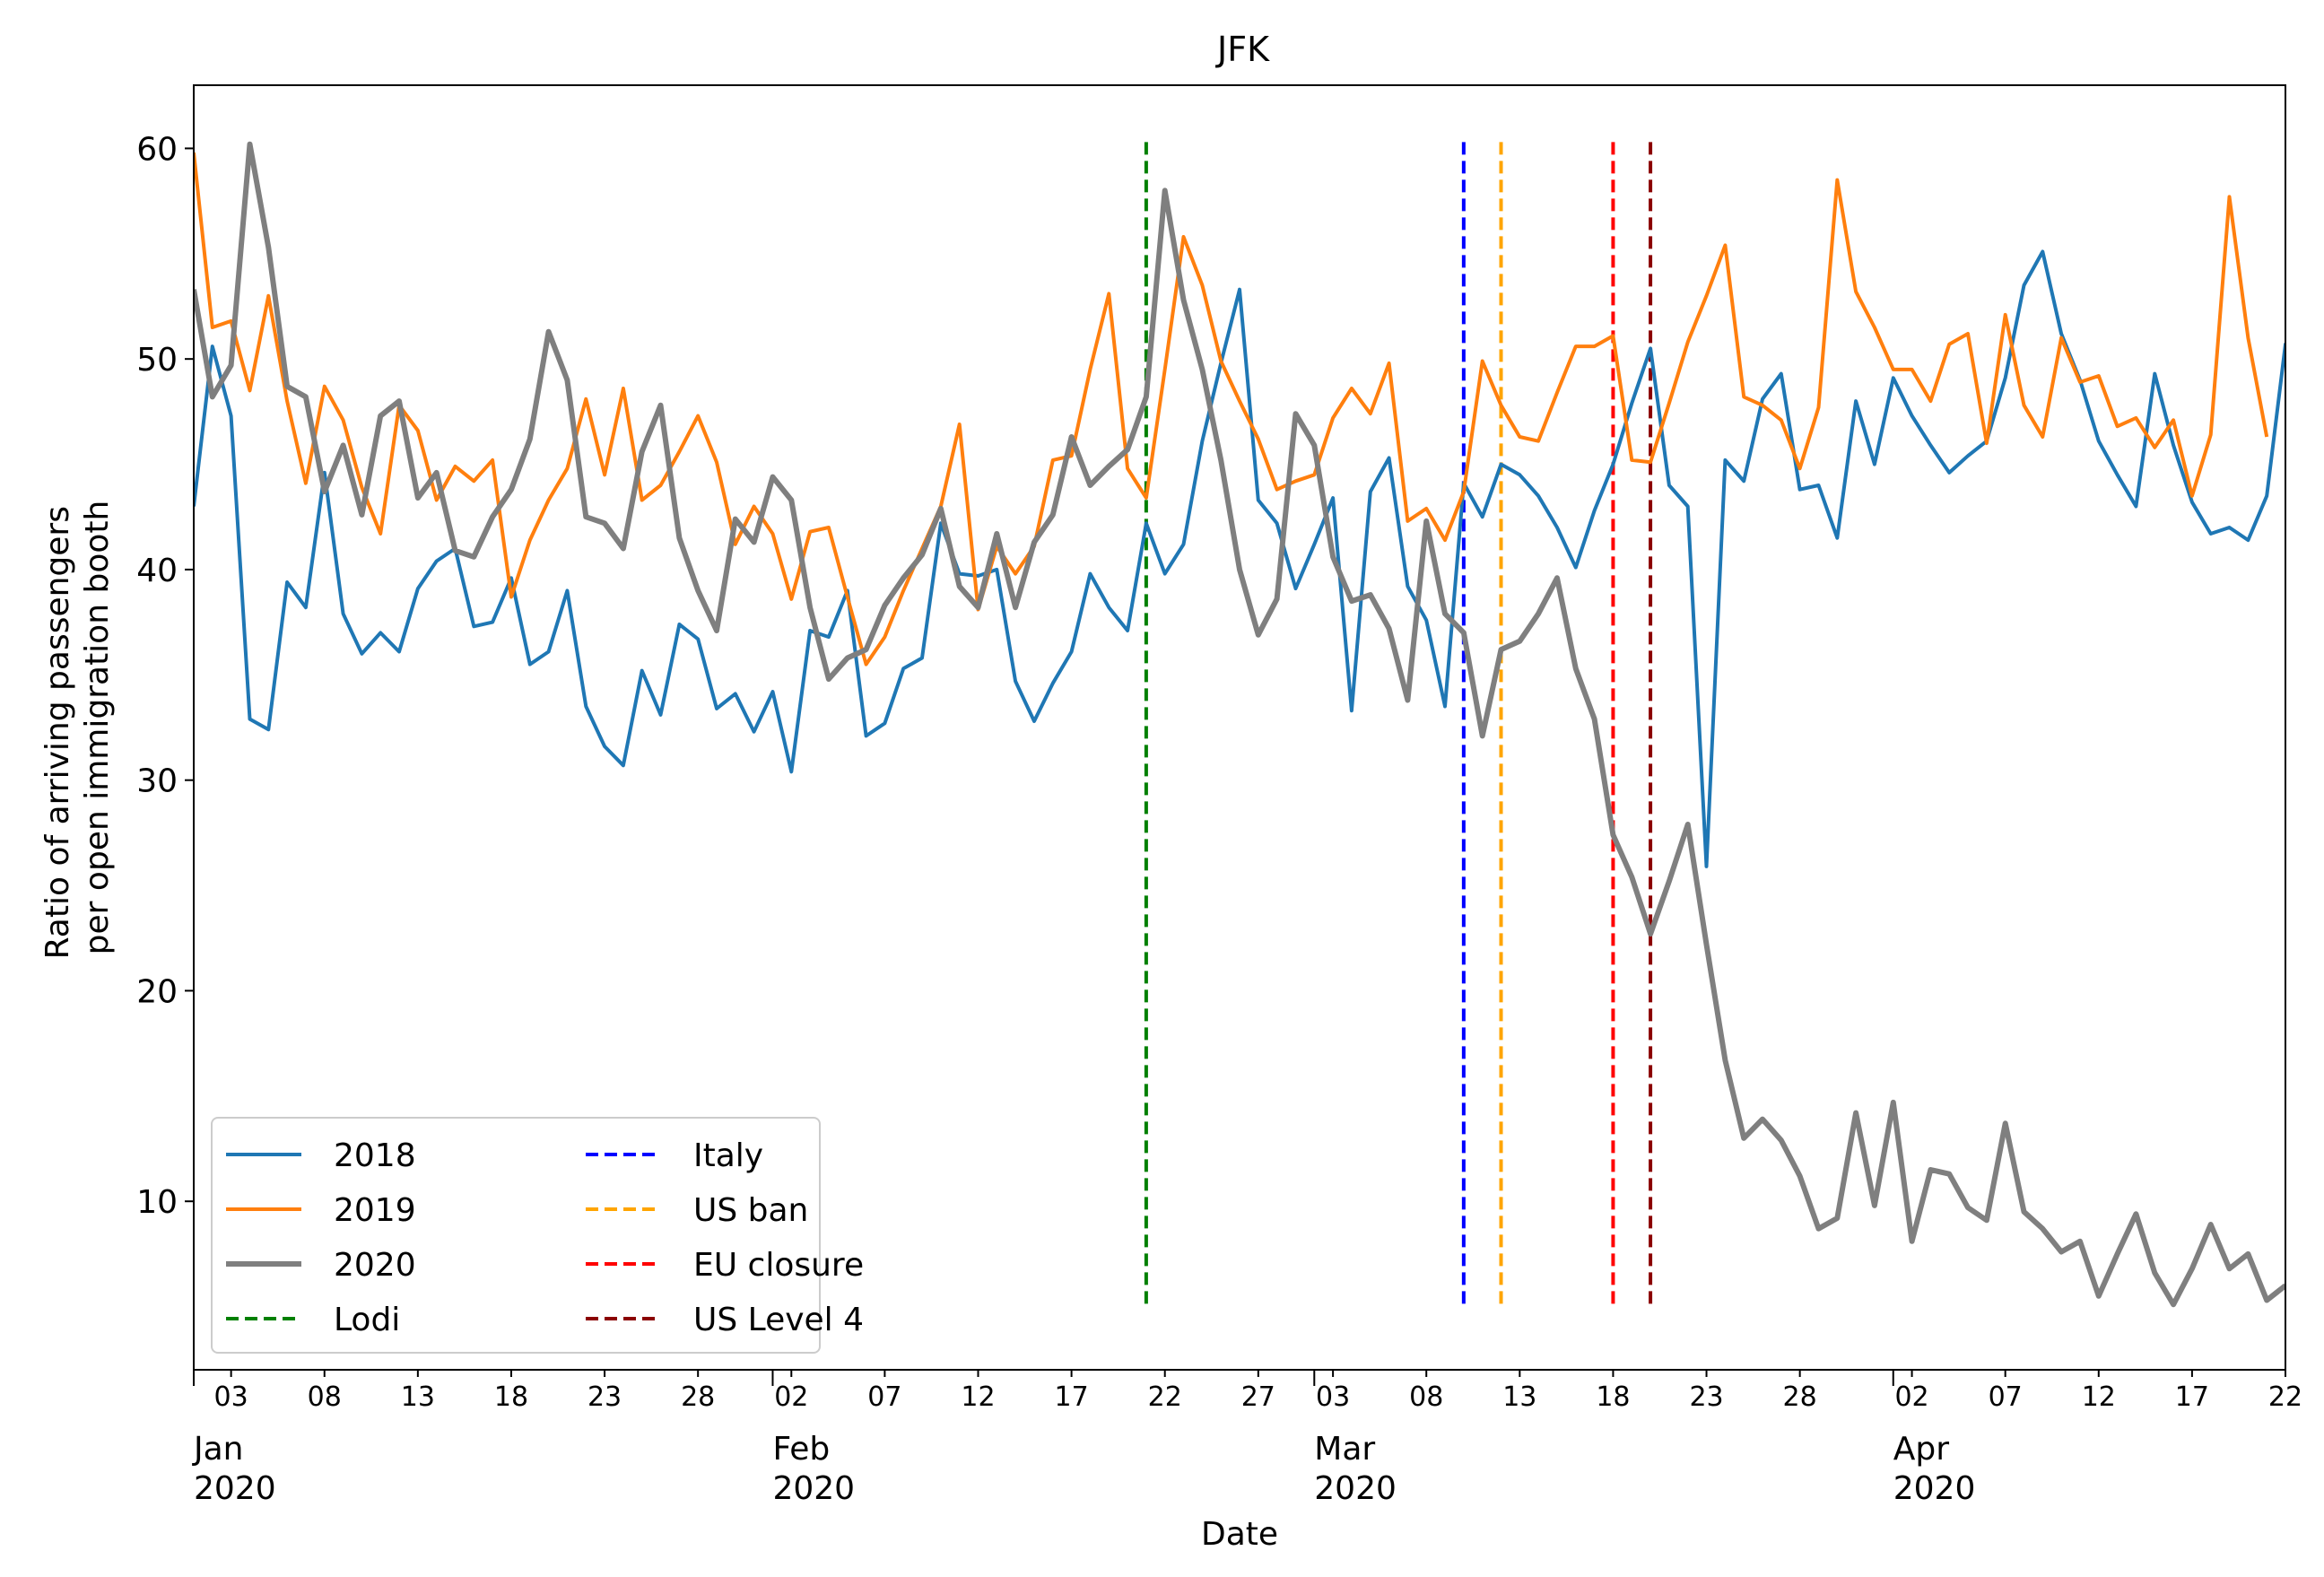 This screenshot has width=2324, height=1577. What do you see at coordinates (325, 1397) in the screenshot?
I see `x-day-label-1: 08` at bounding box center [325, 1397].